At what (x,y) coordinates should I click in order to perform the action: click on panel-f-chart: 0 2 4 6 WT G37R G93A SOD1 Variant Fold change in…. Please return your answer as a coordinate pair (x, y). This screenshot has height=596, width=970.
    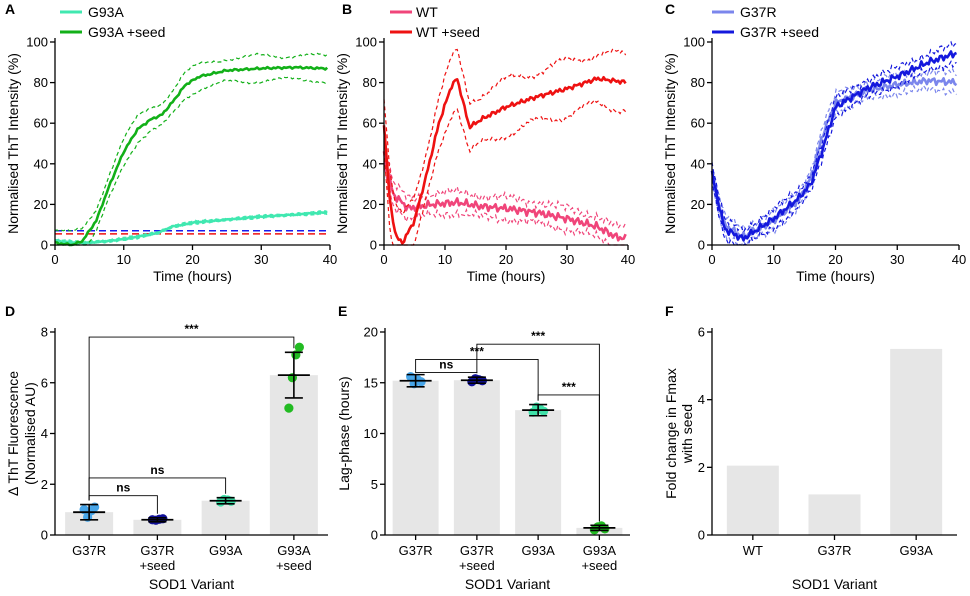
    Looking at the image, I should click on (810, 458).